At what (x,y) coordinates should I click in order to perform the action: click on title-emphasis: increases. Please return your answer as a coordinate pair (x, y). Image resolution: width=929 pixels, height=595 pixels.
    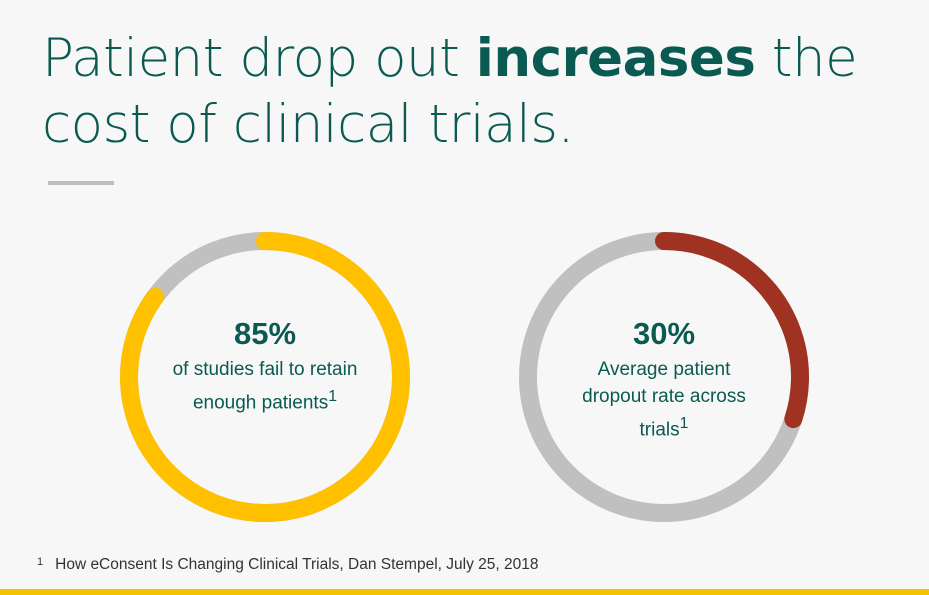
    Looking at the image, I should click on (615, 58).